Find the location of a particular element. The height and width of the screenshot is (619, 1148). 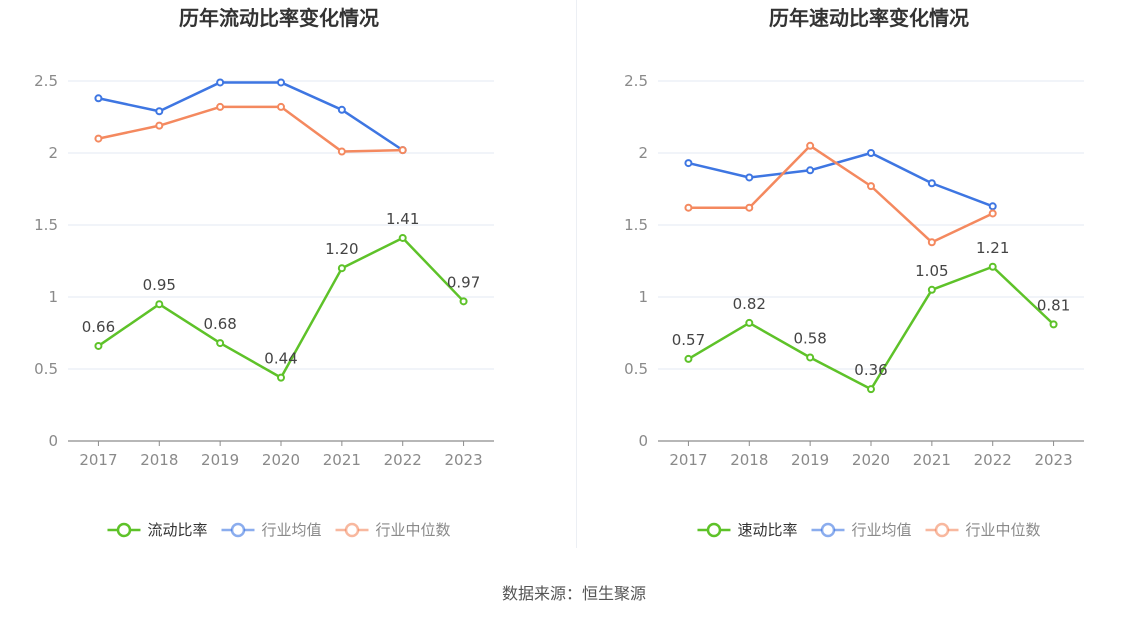

series-1-line is located at coordinates (251, 116).